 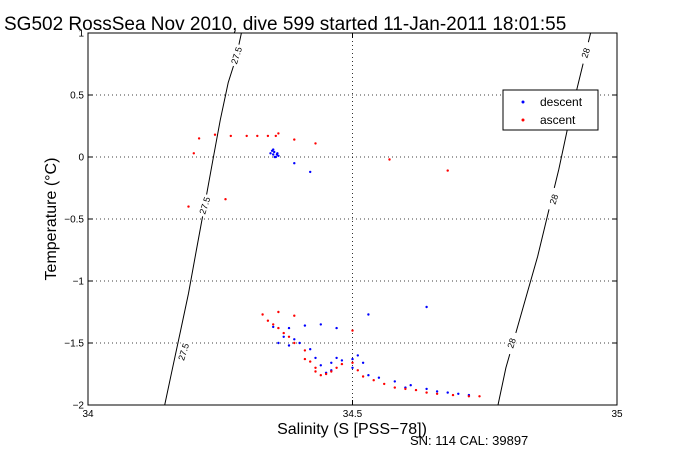 What do you see at coordinates (77, 96) in the screenshot?
I see `y-tick-label: 0.5` at bounding box center [77, 96].